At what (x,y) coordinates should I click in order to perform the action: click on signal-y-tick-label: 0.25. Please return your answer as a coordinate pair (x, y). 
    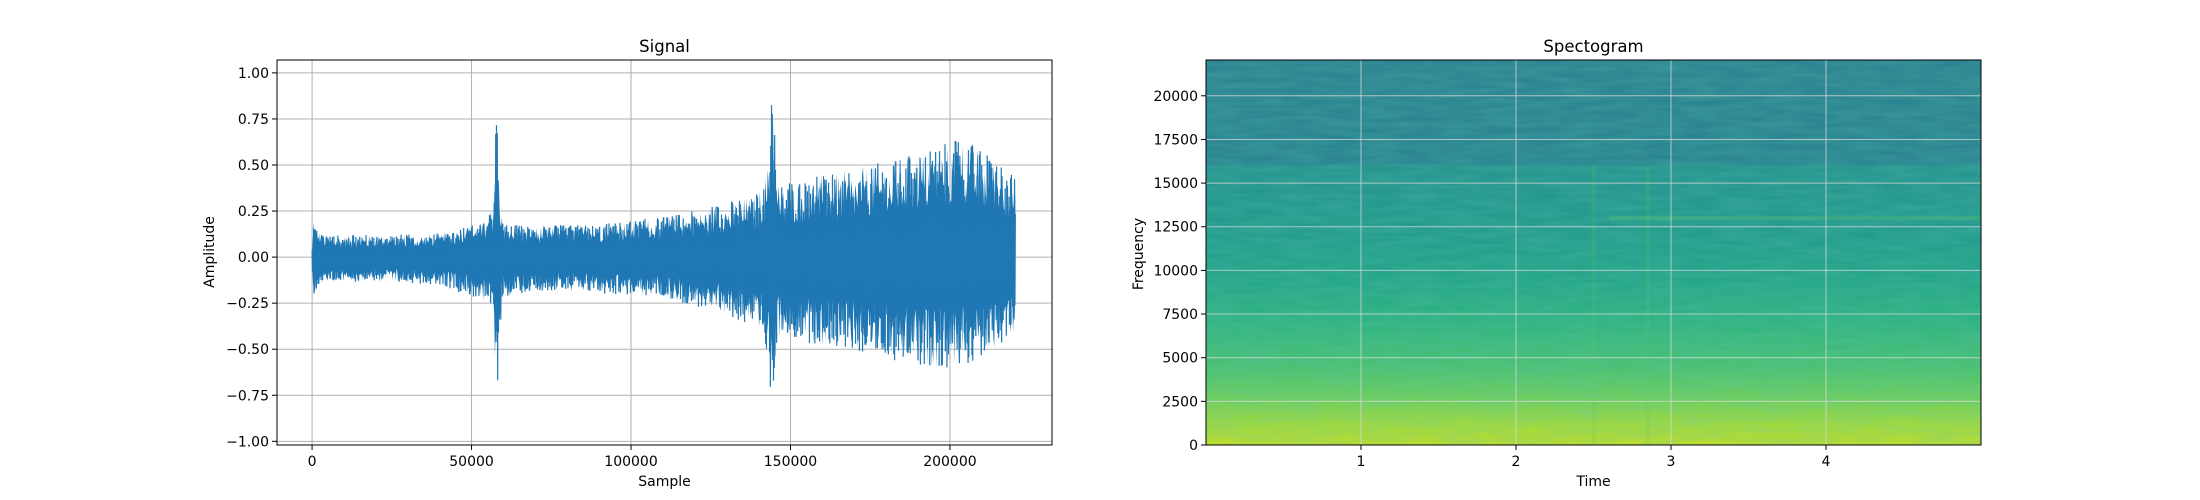
    Looking at the image, I should click on (253, 212).